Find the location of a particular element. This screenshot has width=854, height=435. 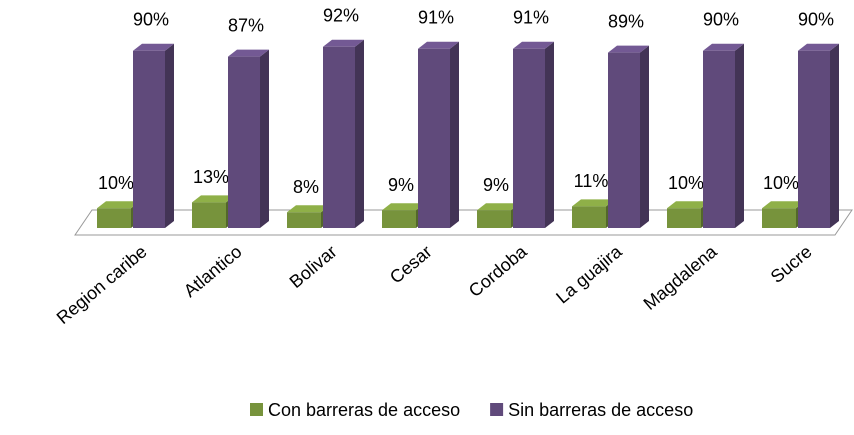

data-label: 8% is located at coordinates (306, 187).